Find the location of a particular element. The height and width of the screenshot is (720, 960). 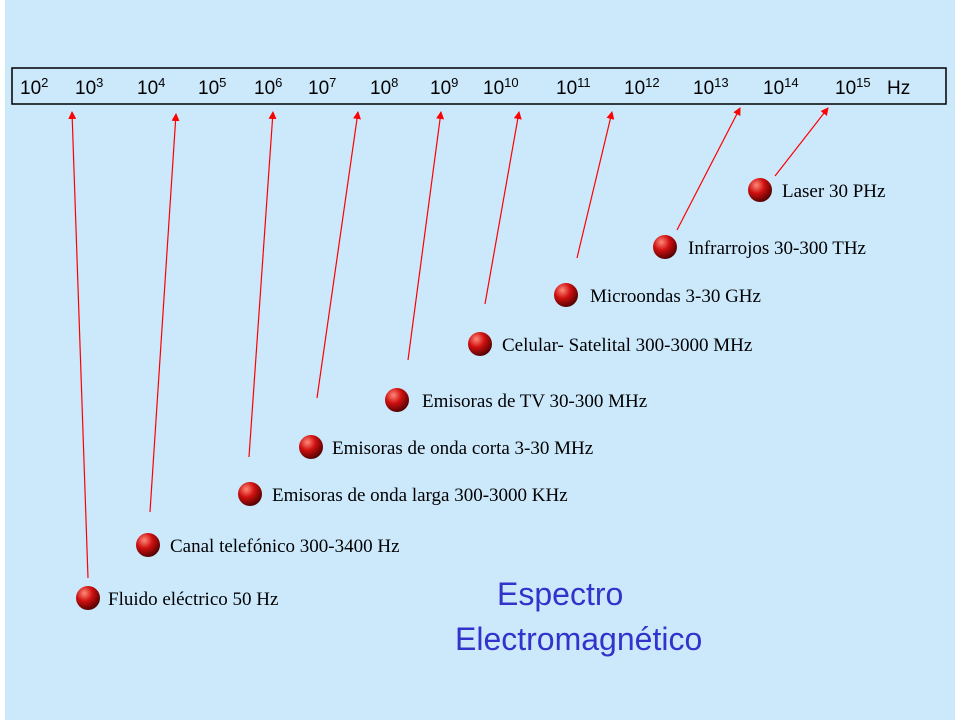

title-line2: Electromagnético is located at coordinates (578, 639).